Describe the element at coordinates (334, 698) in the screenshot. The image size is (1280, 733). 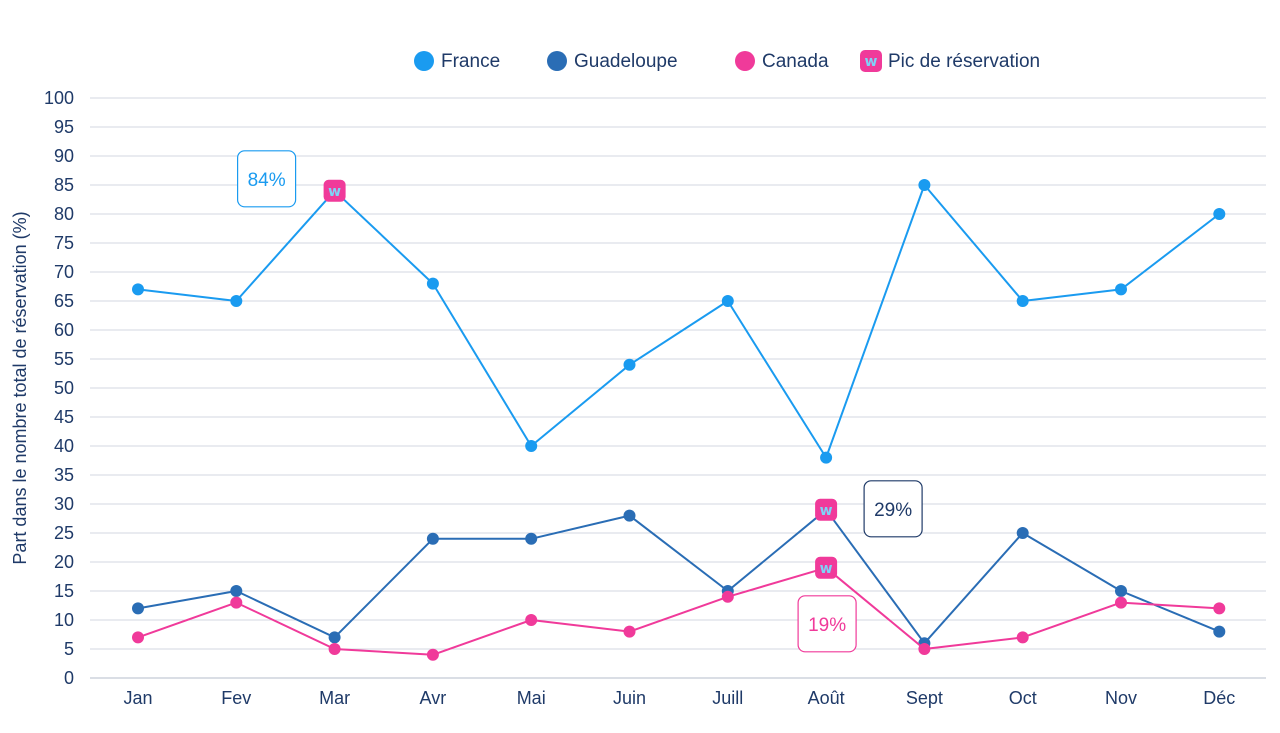
I see `x-tick-label: Mar` at that location.